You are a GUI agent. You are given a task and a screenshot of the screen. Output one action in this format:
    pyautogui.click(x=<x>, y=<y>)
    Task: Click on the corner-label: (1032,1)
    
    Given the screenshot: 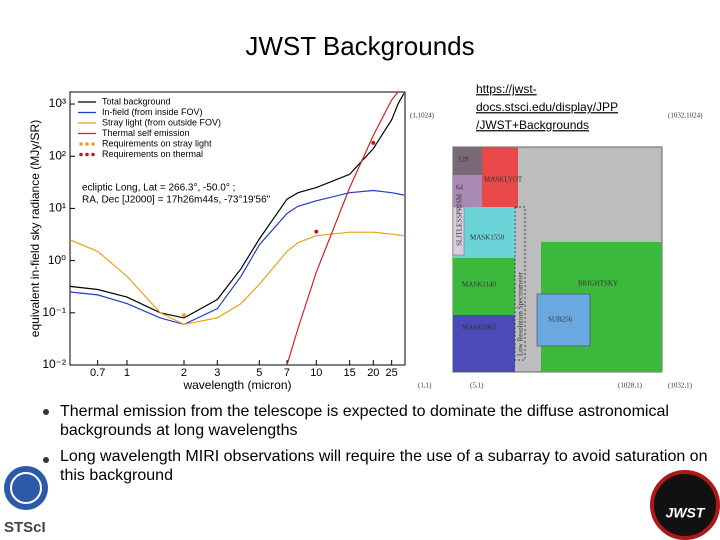 What is the action you would take?
    pyautogui.click(x=680, y=386)
    